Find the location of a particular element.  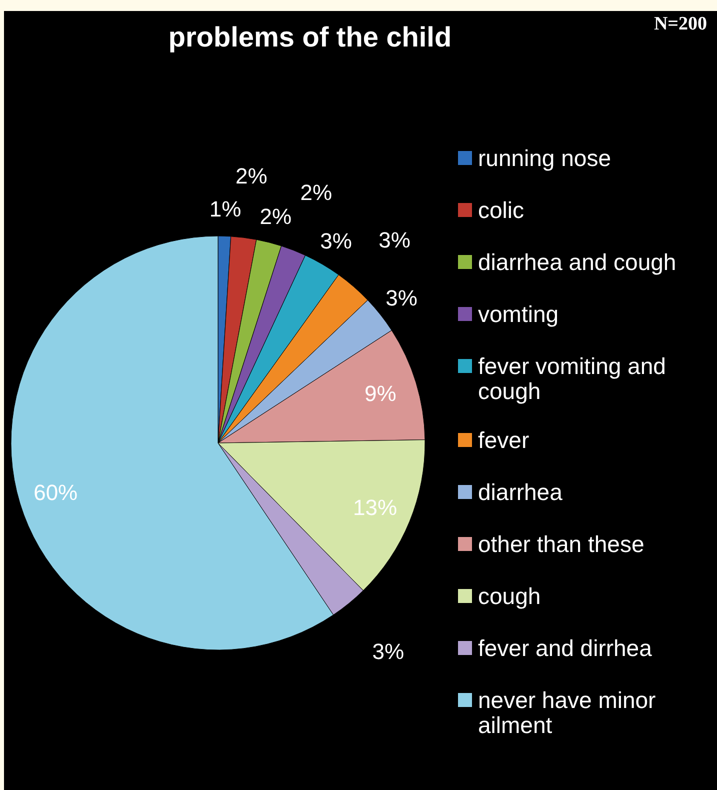

text: N=200 is located at coordinates (680, 24).